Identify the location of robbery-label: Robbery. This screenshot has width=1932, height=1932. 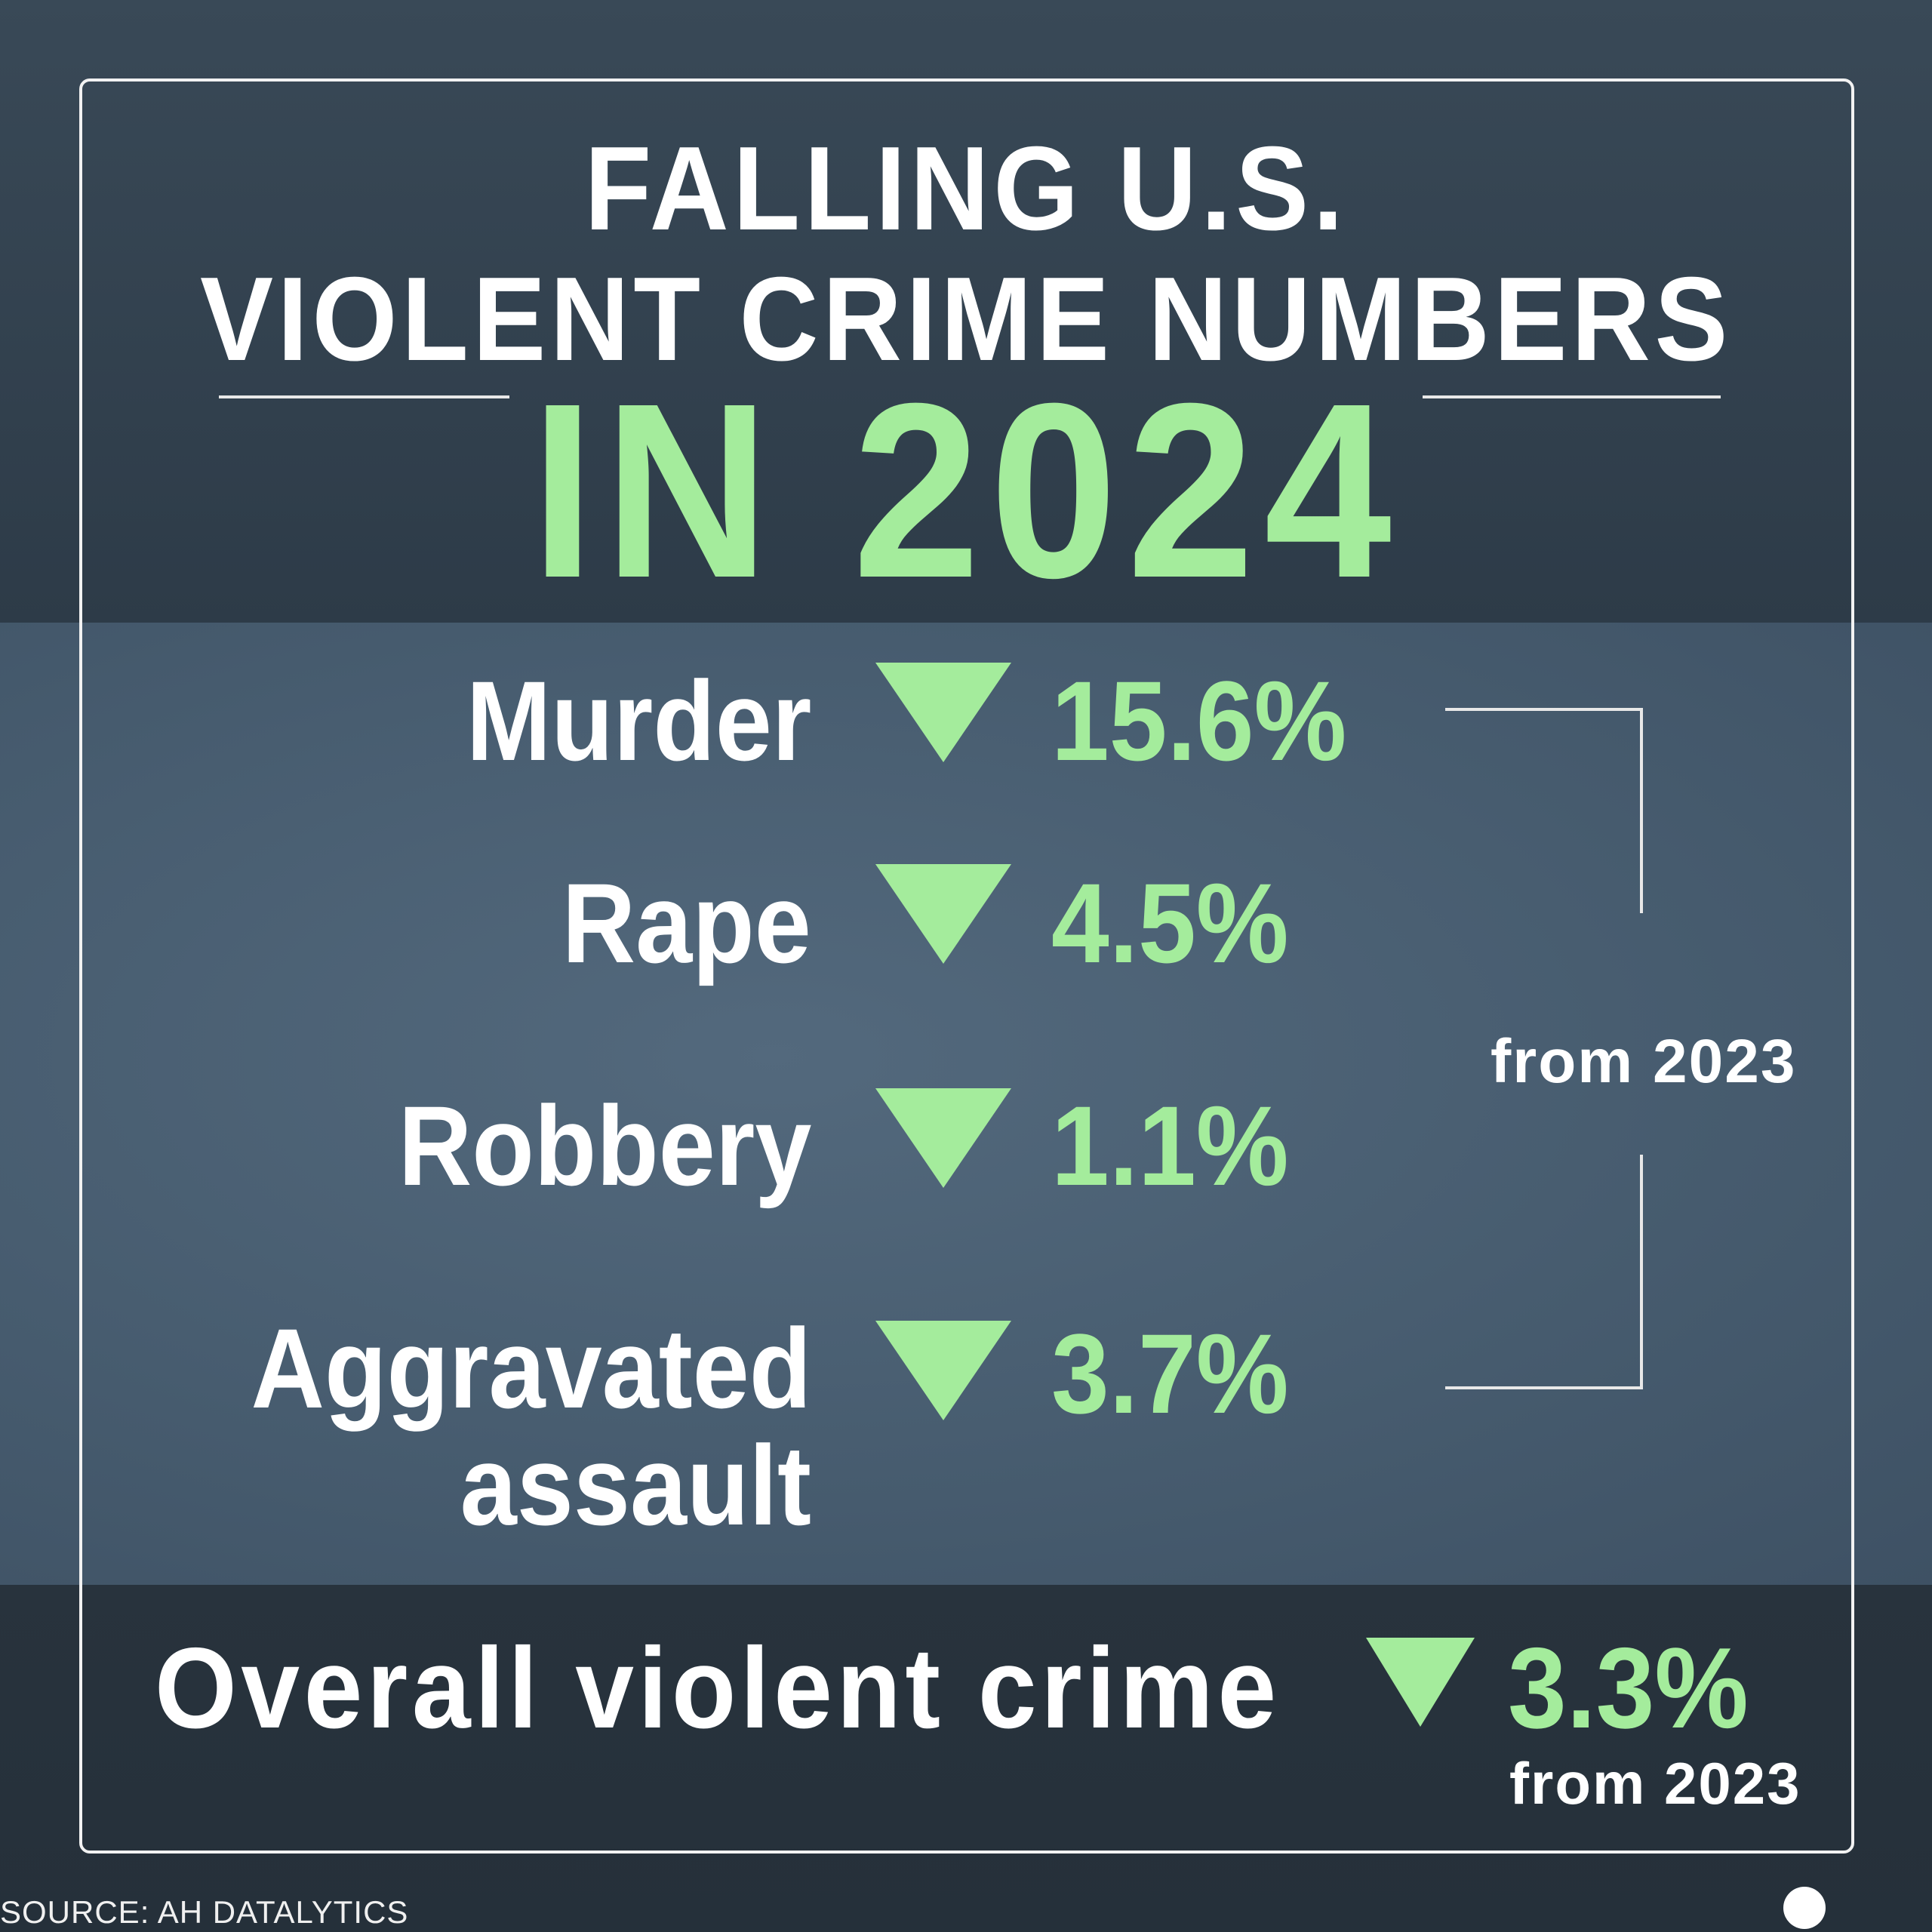
(604, 1145).